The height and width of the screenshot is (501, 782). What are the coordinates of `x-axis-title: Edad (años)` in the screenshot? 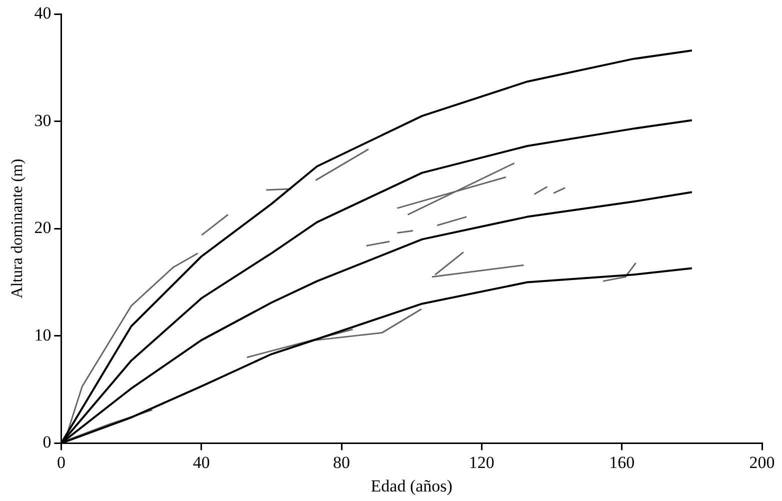 It's located at (411, 486).